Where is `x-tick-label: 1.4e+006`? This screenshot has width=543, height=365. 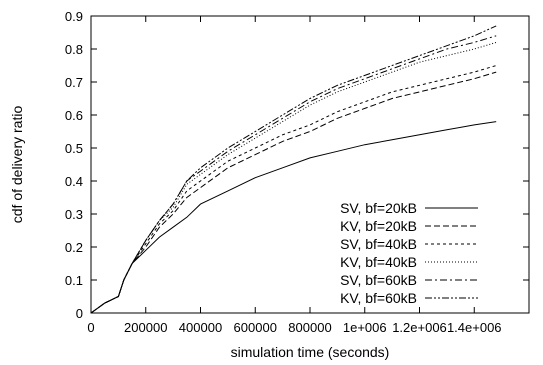
x-tick-label: 1.4e+006 is located at coordinates (474, 327).